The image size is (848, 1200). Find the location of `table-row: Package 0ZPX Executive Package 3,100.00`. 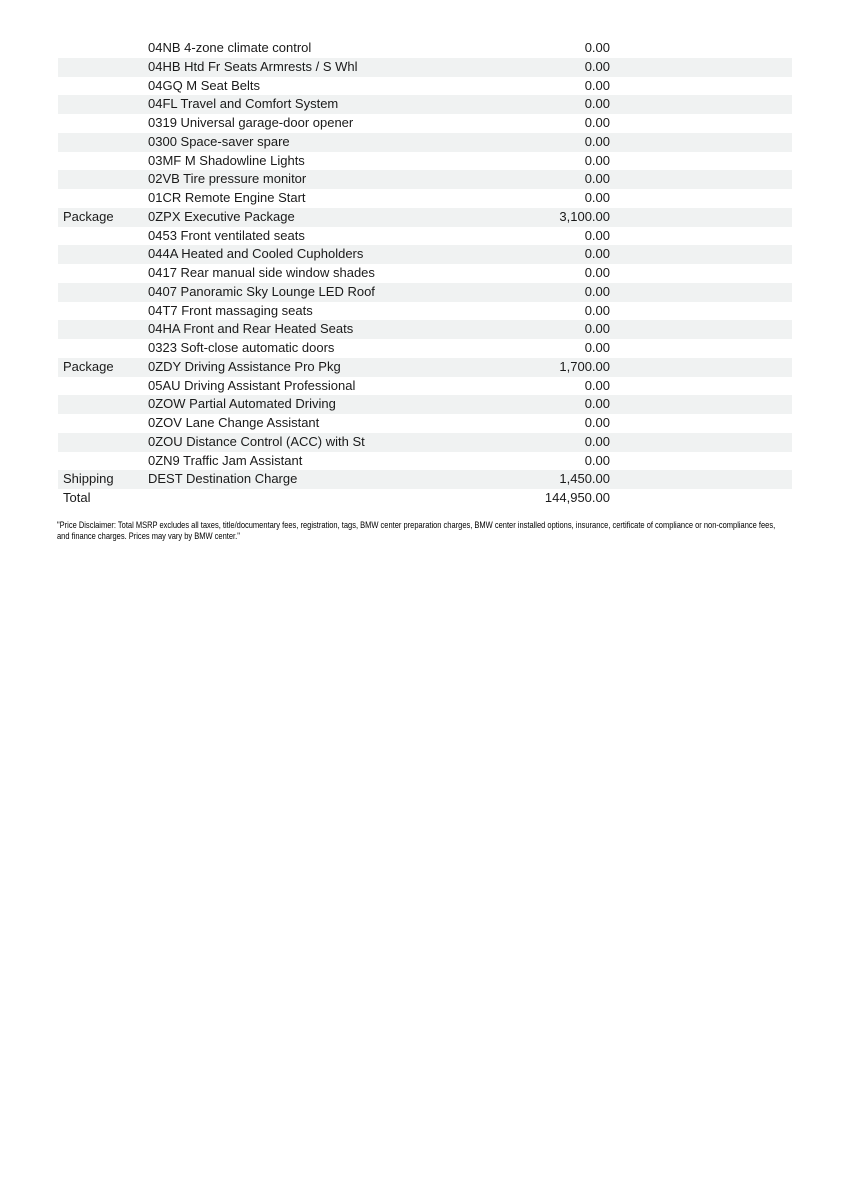

table-row: Package 0ZPX Executive Package 3,100.00 is located at coordinates (425, 217).